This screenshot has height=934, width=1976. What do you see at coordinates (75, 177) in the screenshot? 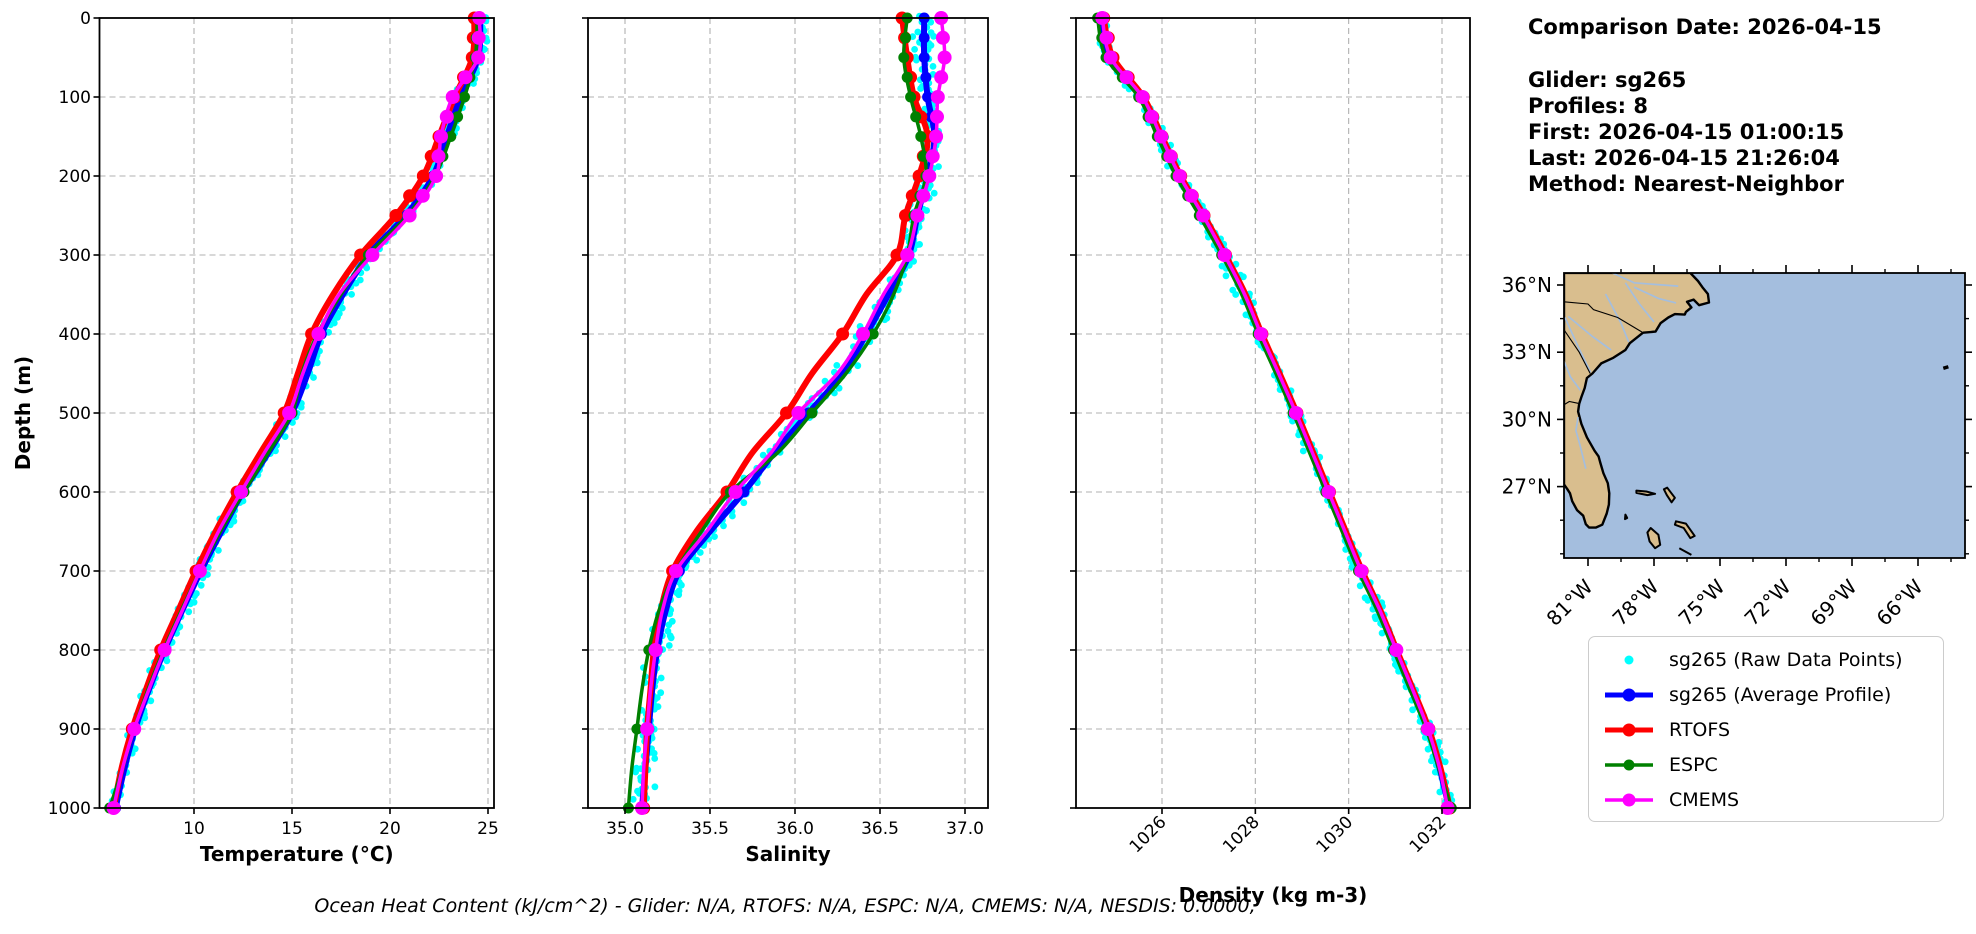
I see `svg-text: 200` at bounding box center [75, 177].